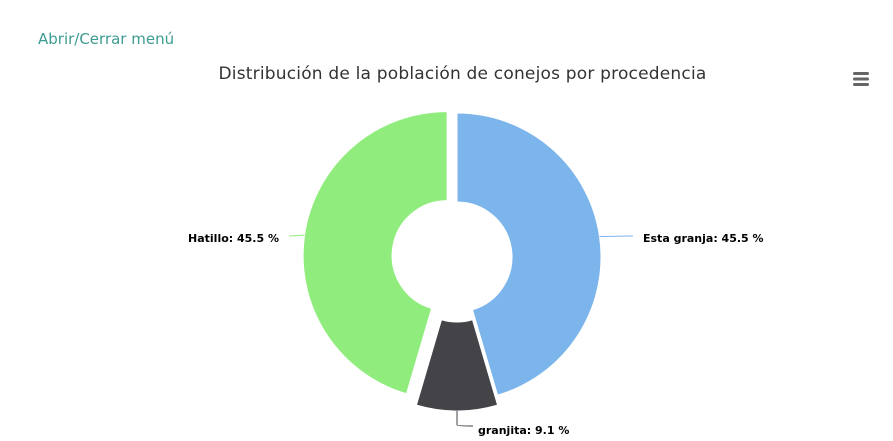  I want to click on hamburger-menu-icon, so click(861, 79).